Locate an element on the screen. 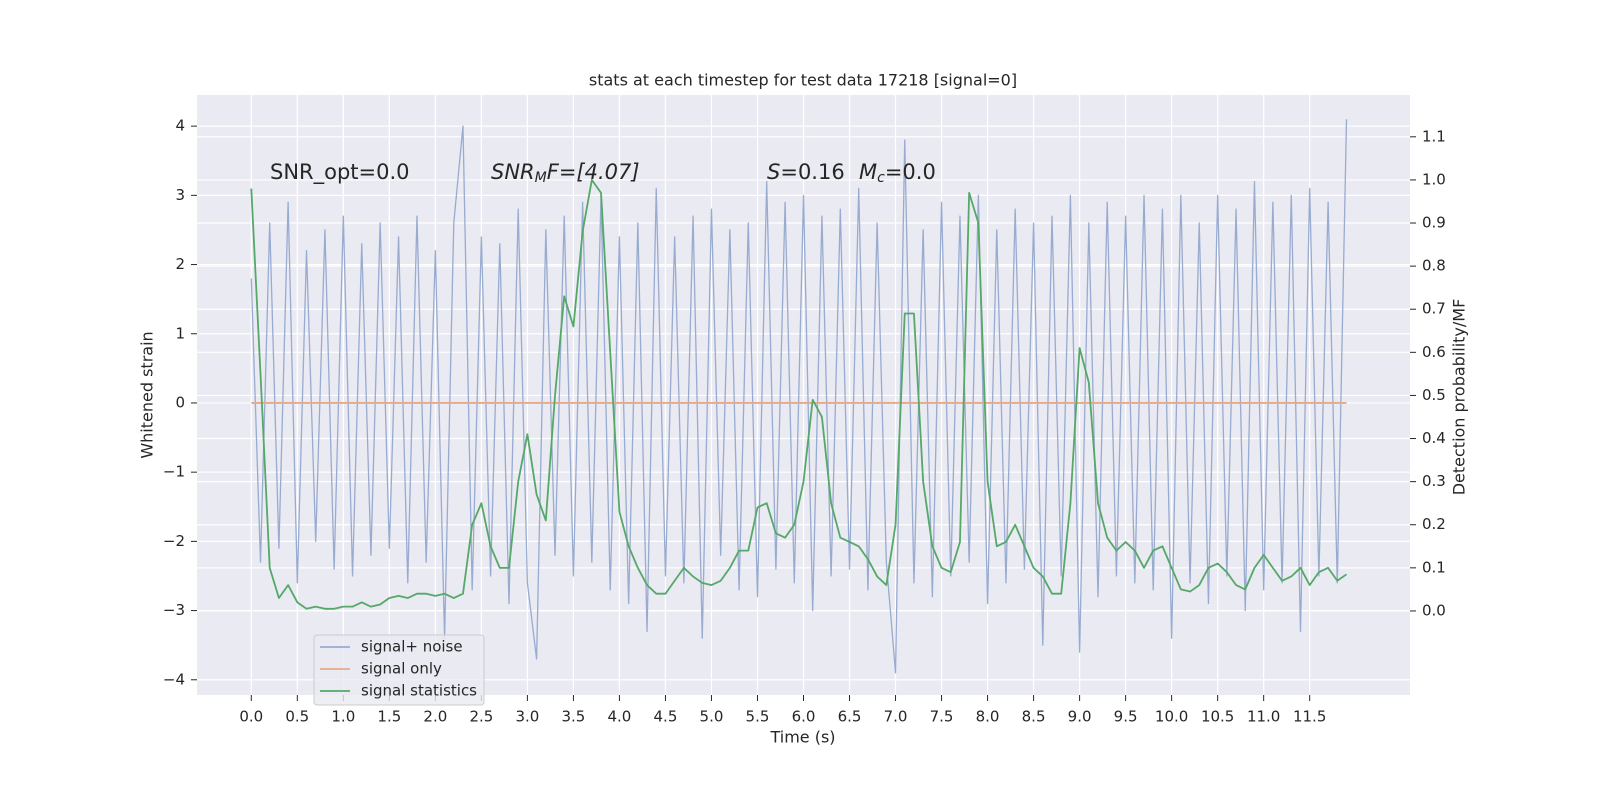 This screenshot has height=800, width=1600. y2-tick-label: 0.7 is located at coordinates (1434, 309).